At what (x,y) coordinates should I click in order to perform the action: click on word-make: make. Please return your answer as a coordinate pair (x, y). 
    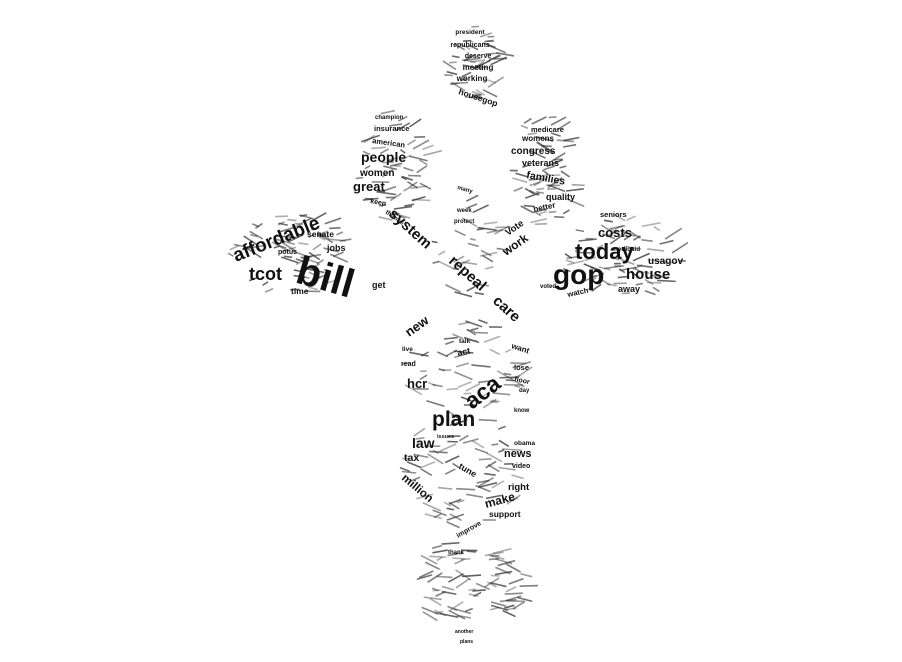
    Looking at the image, I should click on (500, 500).